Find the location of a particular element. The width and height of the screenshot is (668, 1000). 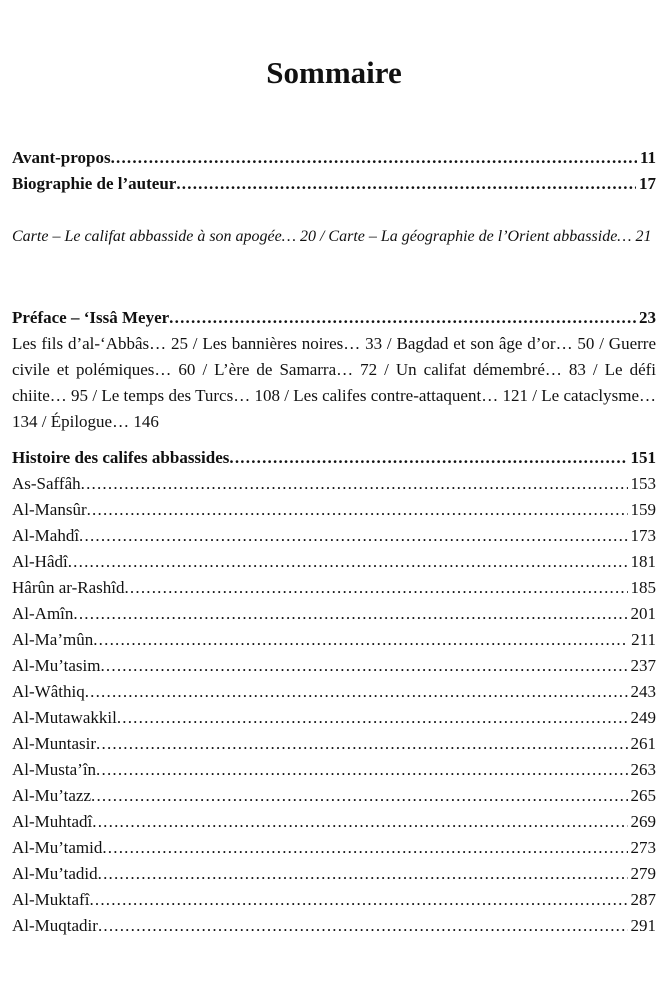

toc-entry: Histoire des califes abbassides151 is located at coordinates (334, 458).